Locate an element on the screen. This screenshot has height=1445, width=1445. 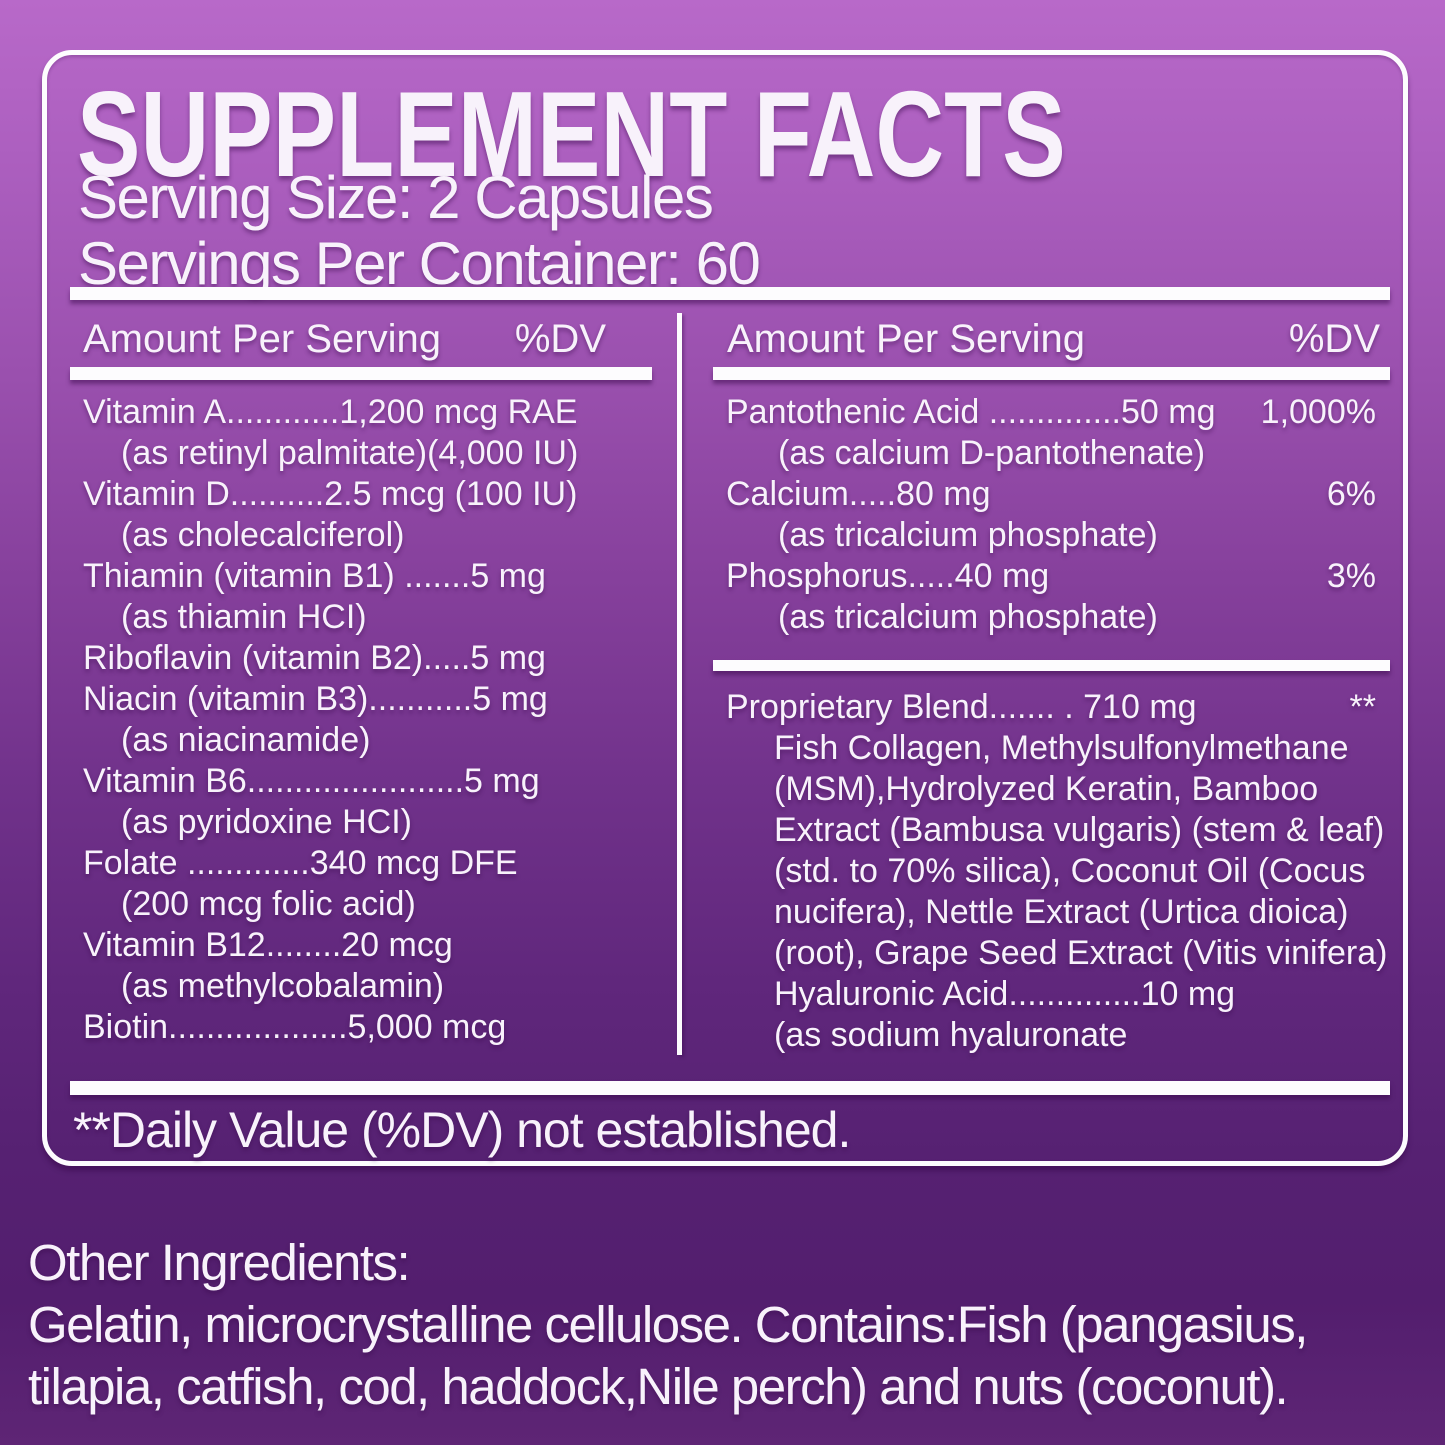
right-header-underline is located at coordinates (1051, 373).